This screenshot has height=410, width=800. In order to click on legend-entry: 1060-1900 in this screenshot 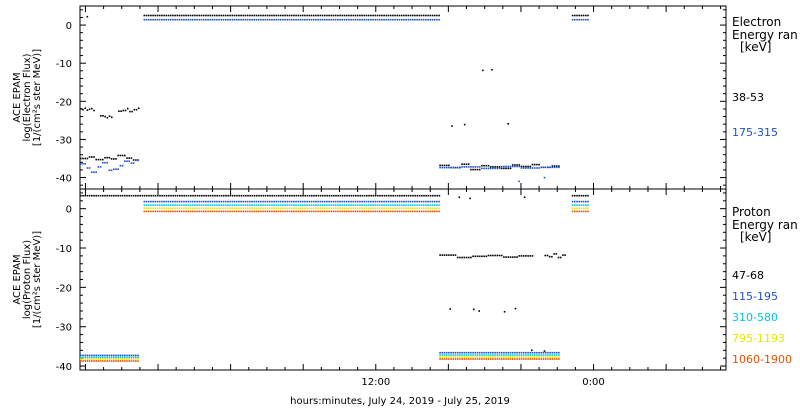, I will do `click(762, 359)`.